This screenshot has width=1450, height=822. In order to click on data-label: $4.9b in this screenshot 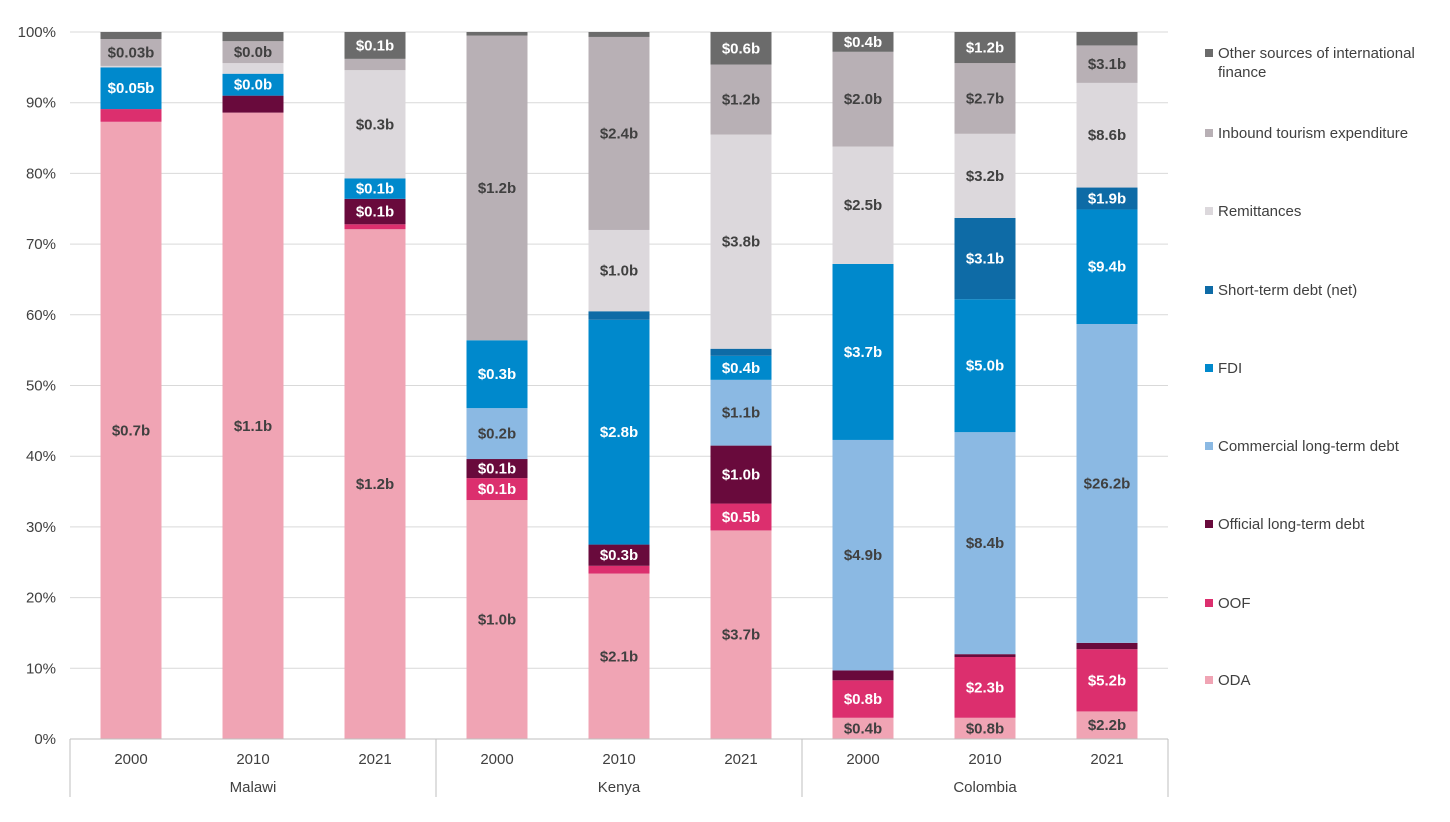, I will do `click(863, 555)`.